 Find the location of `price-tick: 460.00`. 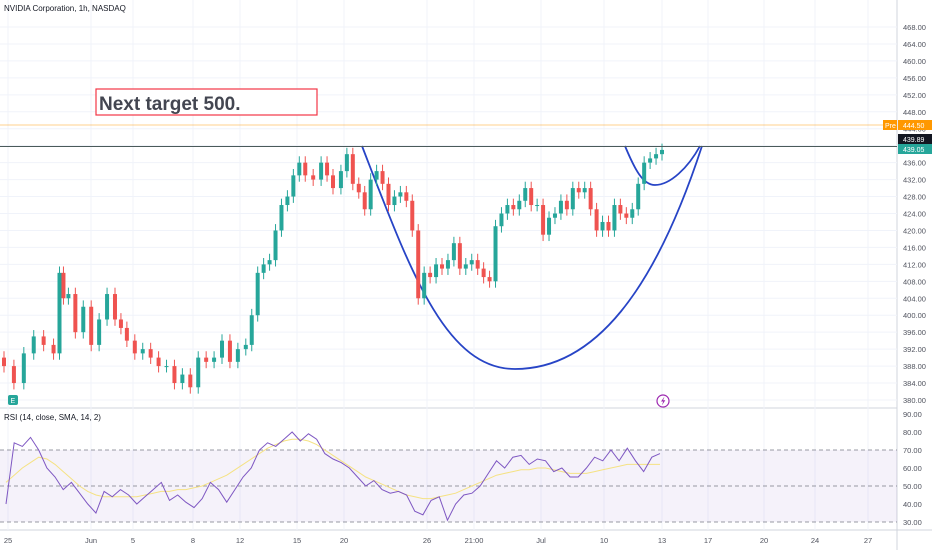

price-tick: 460.00 is located at coordinates (914, 61).